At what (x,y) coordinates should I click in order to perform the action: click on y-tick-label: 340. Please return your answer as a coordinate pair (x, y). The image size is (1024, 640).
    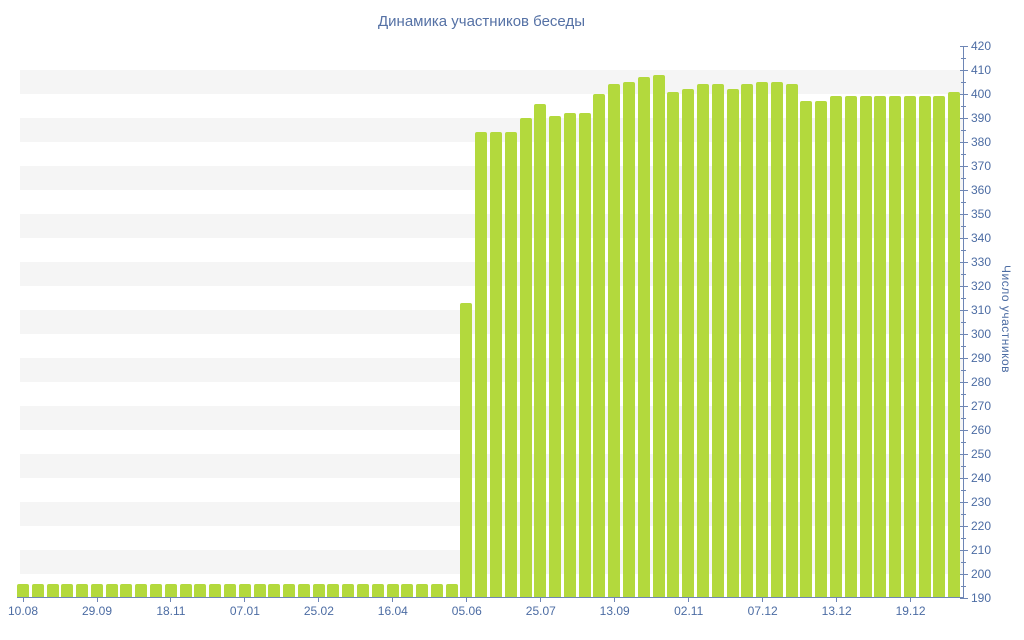
    Looking at the image, I should click on (981, 237).